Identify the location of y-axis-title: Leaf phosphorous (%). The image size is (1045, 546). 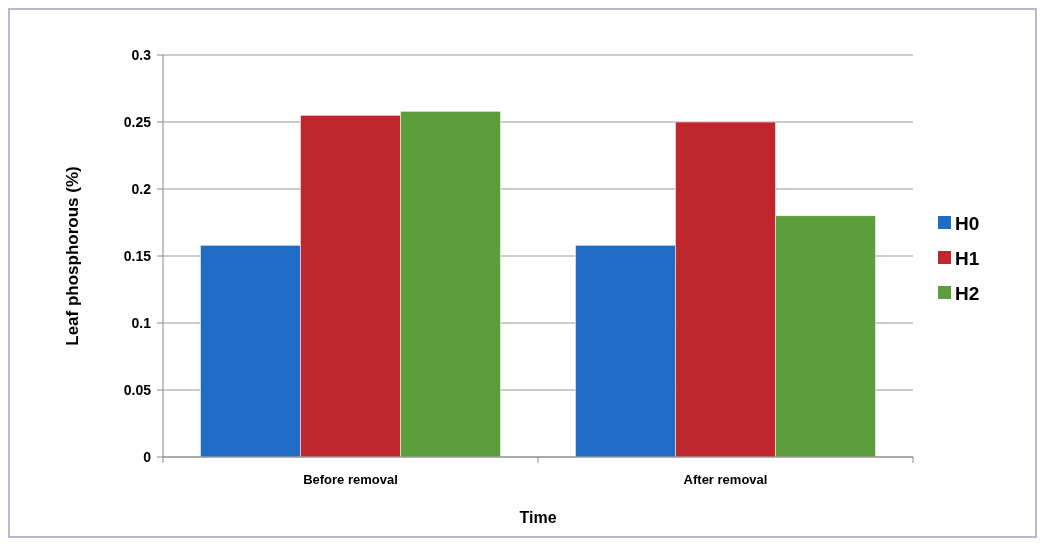
(72, 256).